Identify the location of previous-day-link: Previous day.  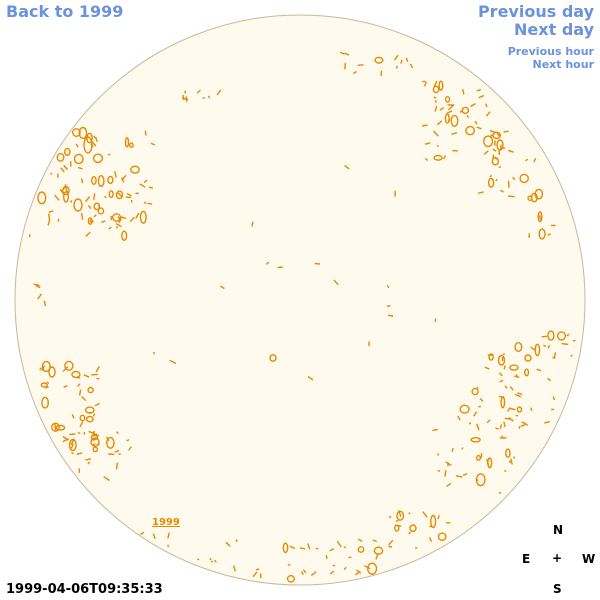
(535, 11).